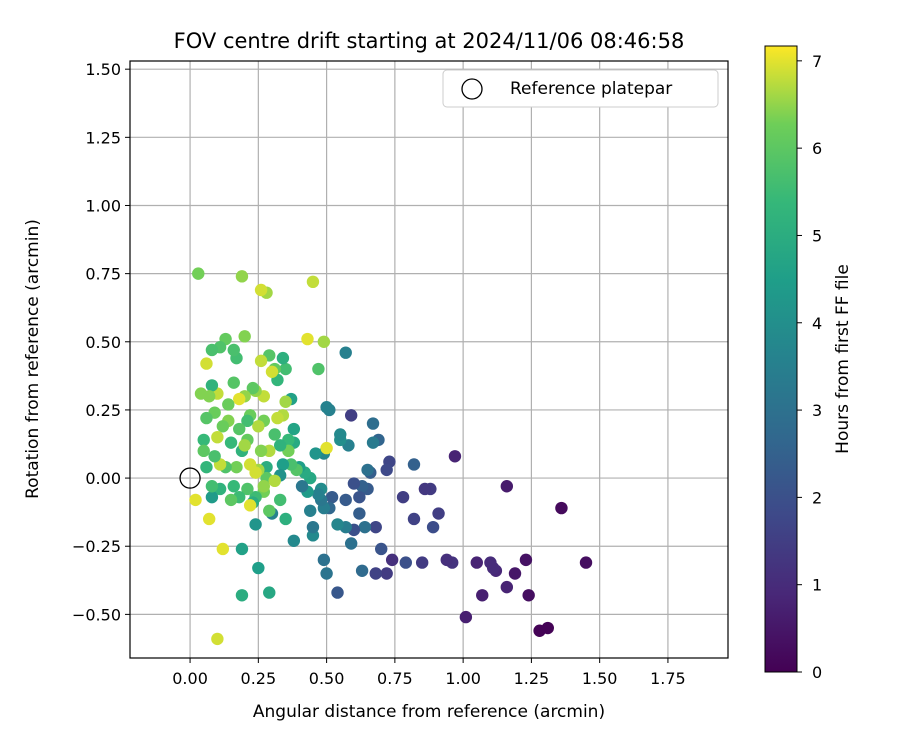  What do you see at coordinates (190, 678) in the screenshot?
I see `x-tick-label: 0.00` at bounding box center [190, 678].